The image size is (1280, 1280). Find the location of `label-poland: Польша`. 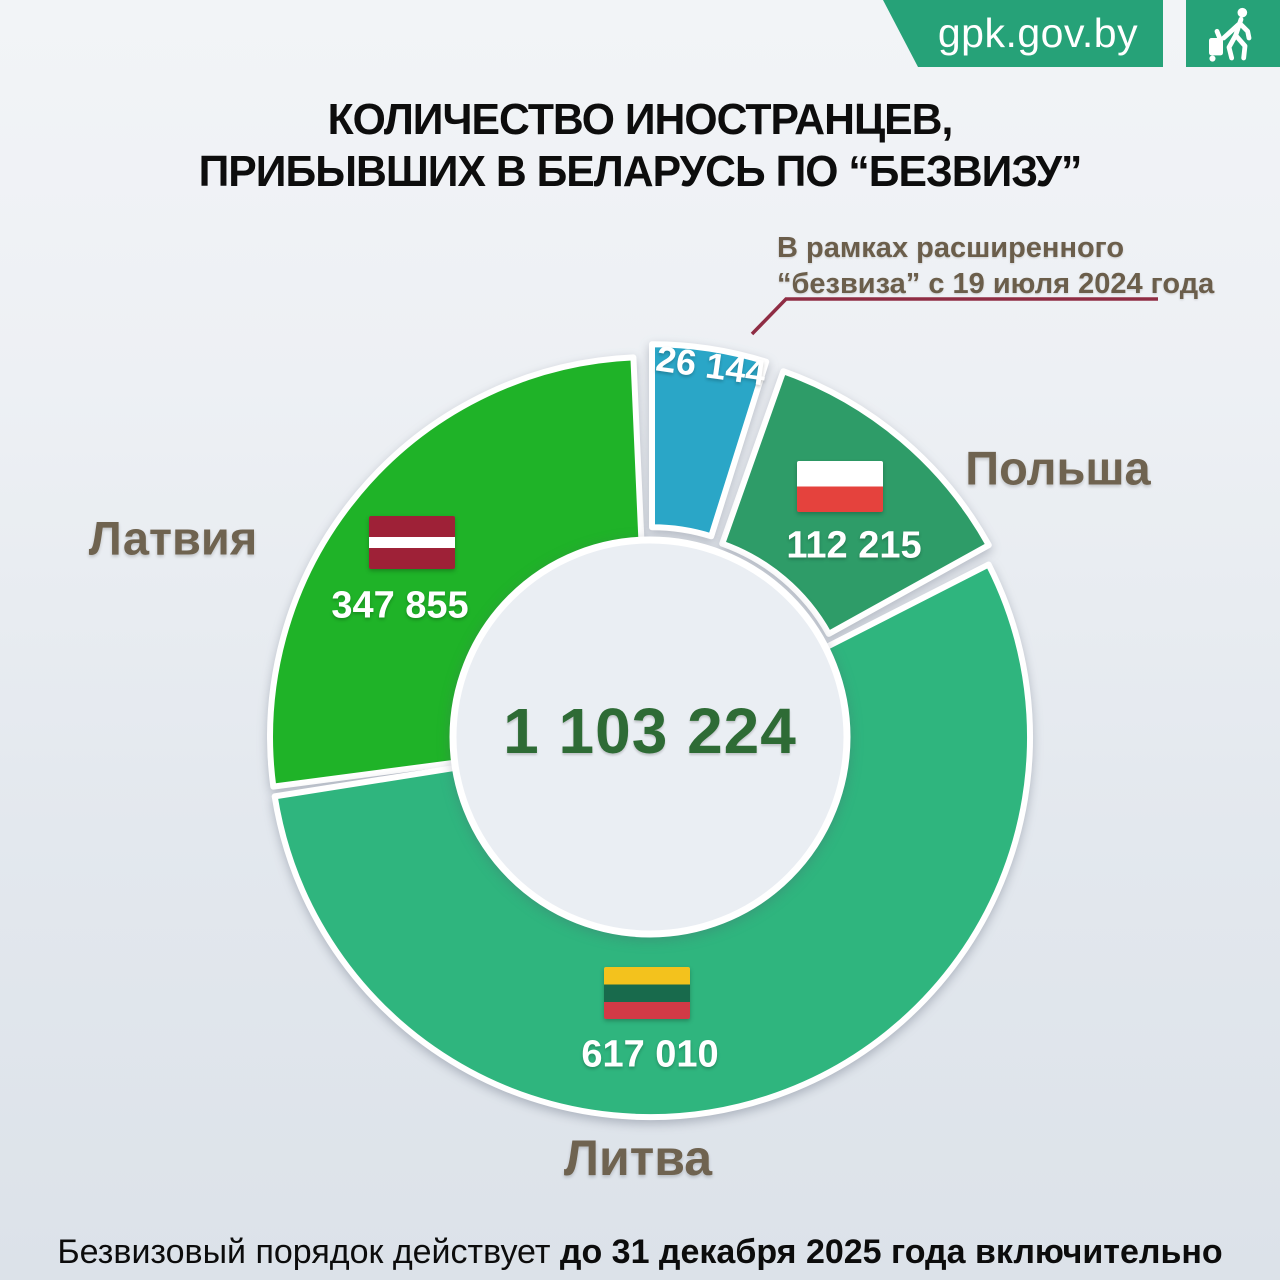

label-poland: Польша is located at coordinates (1058, 468).